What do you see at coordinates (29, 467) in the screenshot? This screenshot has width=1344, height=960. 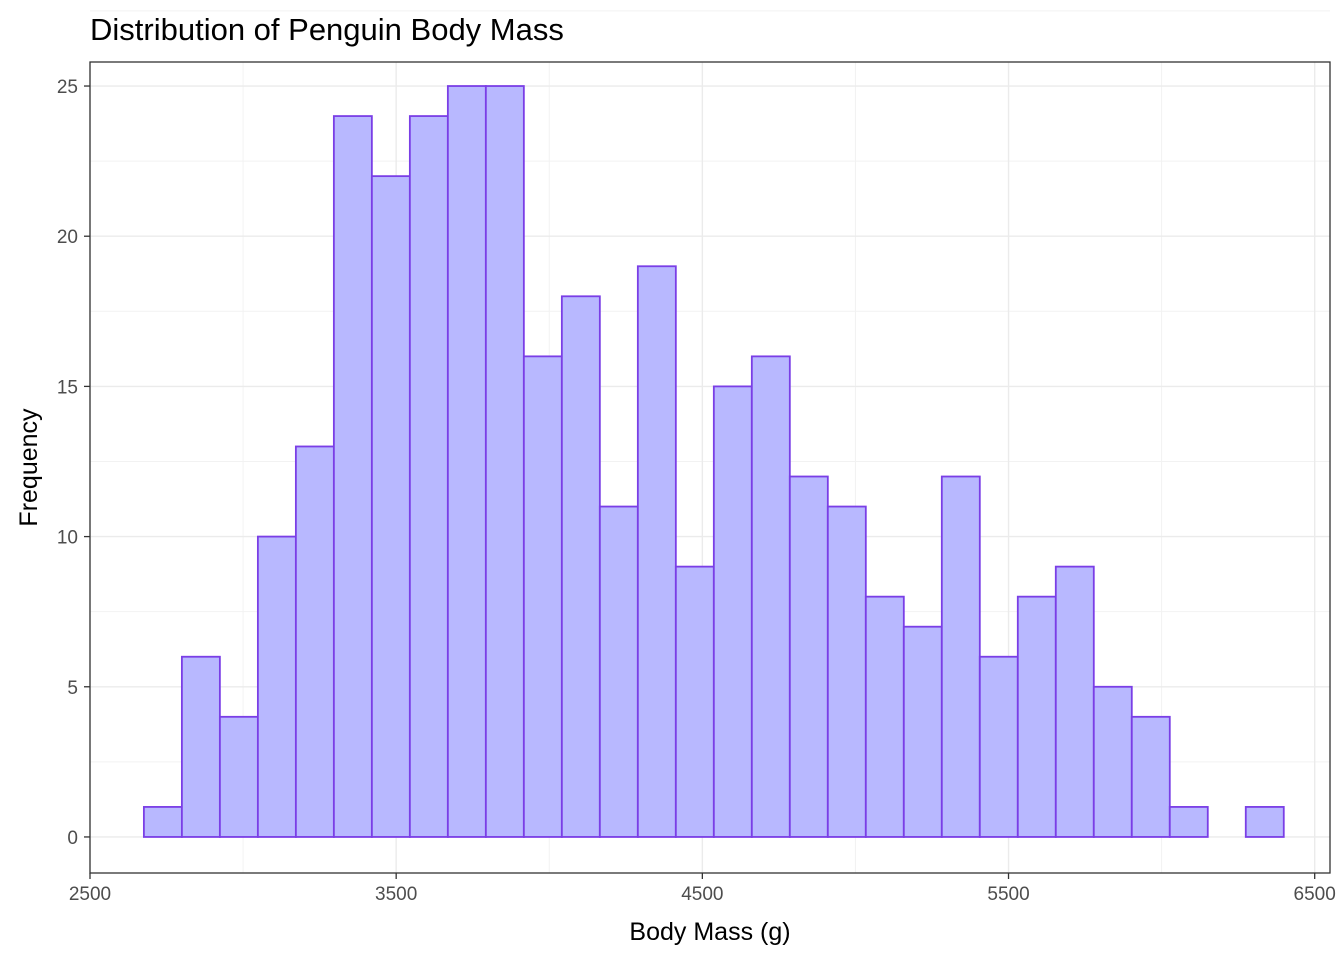 I see `y-axis-label: Frequency` at bounding box center [29, 467].